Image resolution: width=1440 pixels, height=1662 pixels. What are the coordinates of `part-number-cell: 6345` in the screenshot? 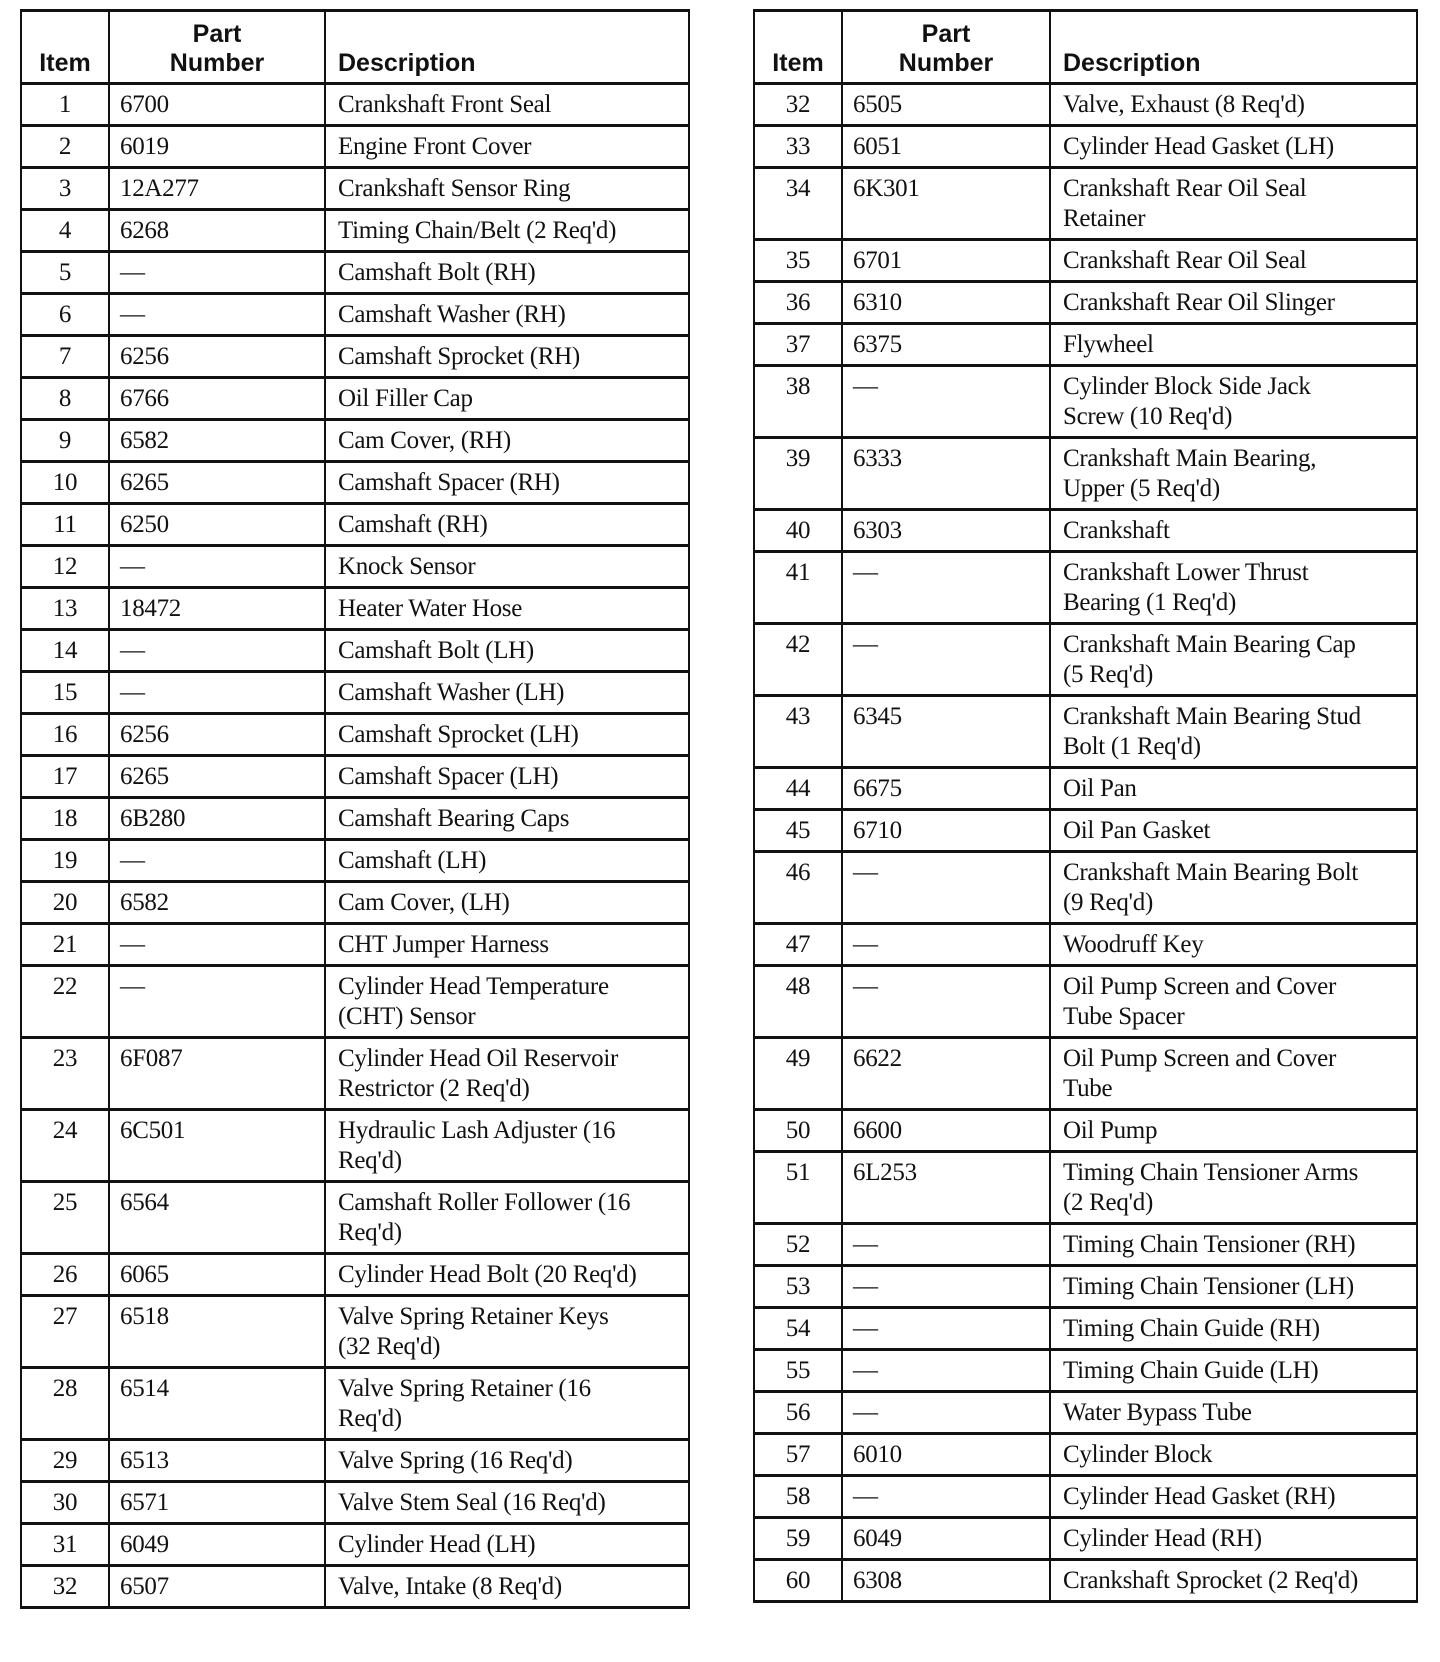 It's located at (946, 731).